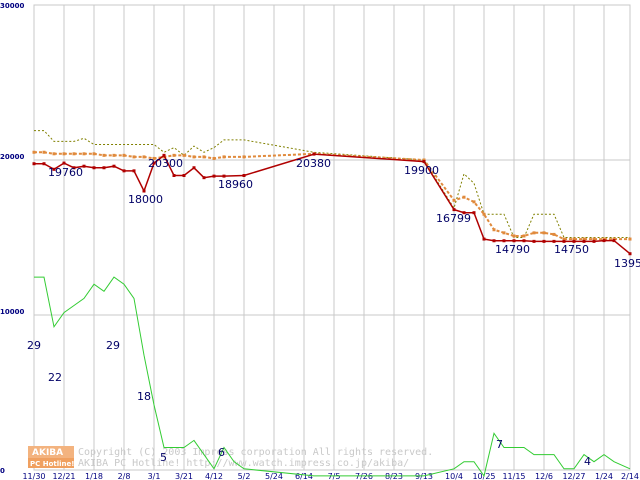 The height and width of the screenshot is (480, 640). What do you see at coordinates (630, 476) in the screenshot?
I see `x-tick-label: 2/14` at bounding box center [630, 476].